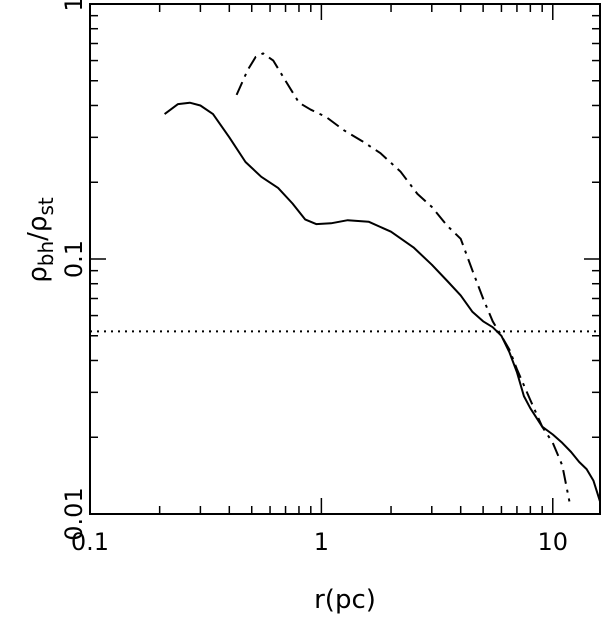 The image size is (603, 617). Describe the element at coordinates (321, 542) in the screenshot. I see `x-tick-label: 1` at that location.